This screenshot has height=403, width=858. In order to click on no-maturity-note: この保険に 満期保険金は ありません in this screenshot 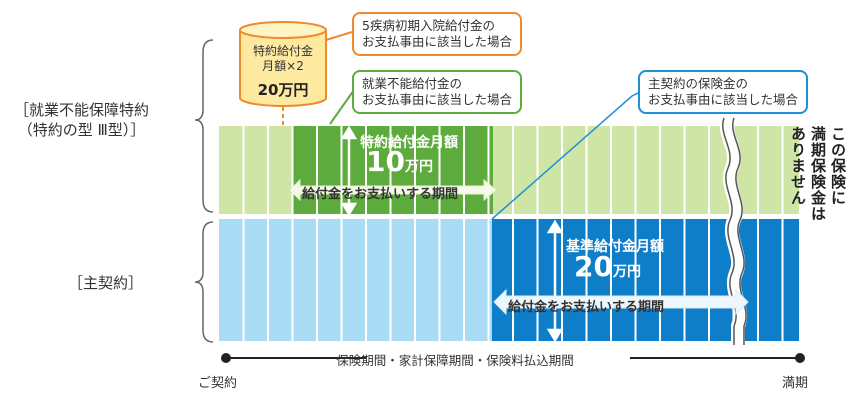, I will do `click(818, 174)`.